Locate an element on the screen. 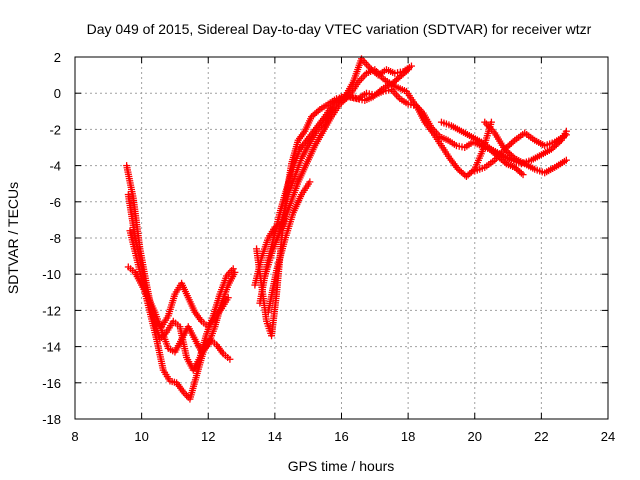 The height and width of the screenshot is (480, 640). y-tick-label: -14 is located at coordinates (51, 347).